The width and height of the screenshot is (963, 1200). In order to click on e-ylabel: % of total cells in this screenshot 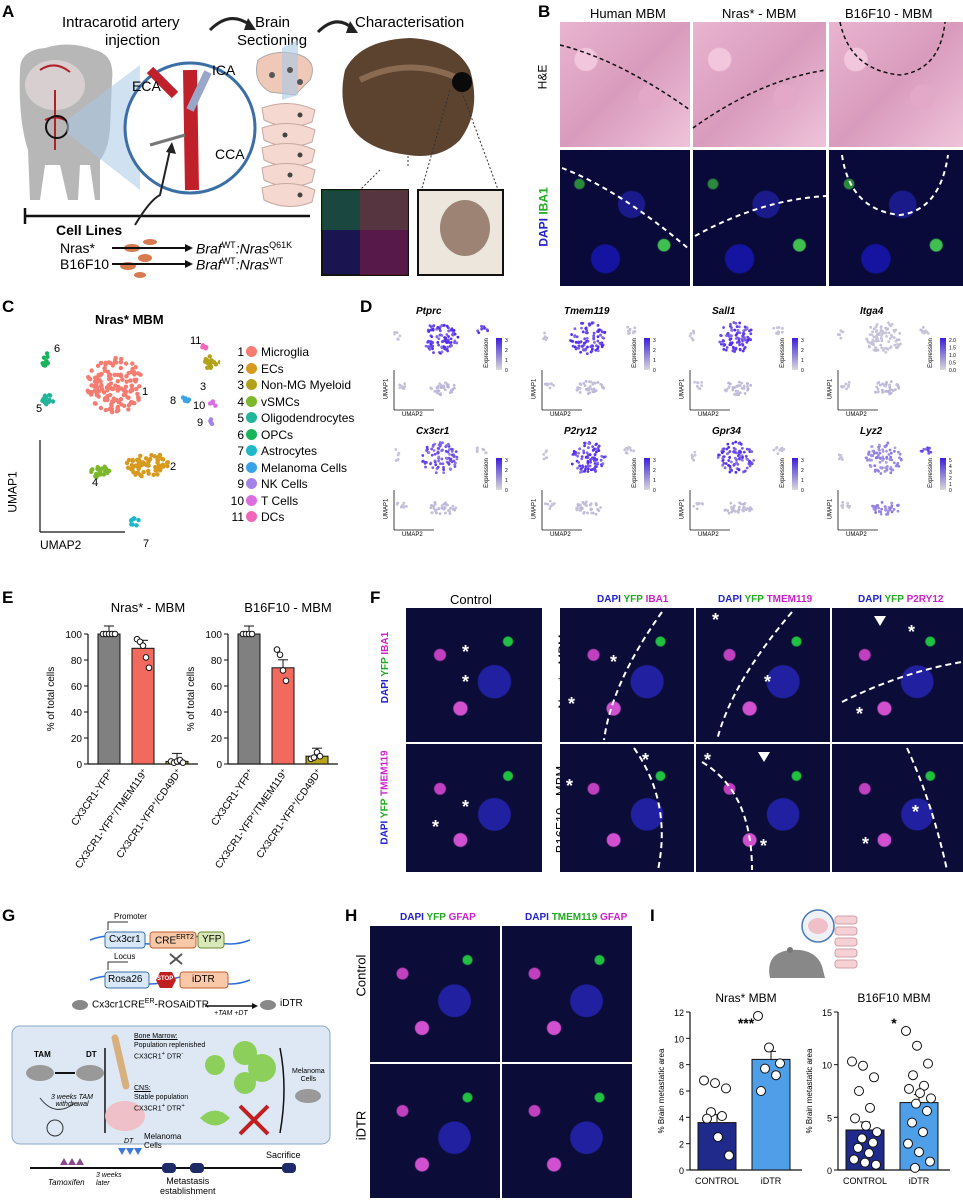, I will do `click(191, 699)`.